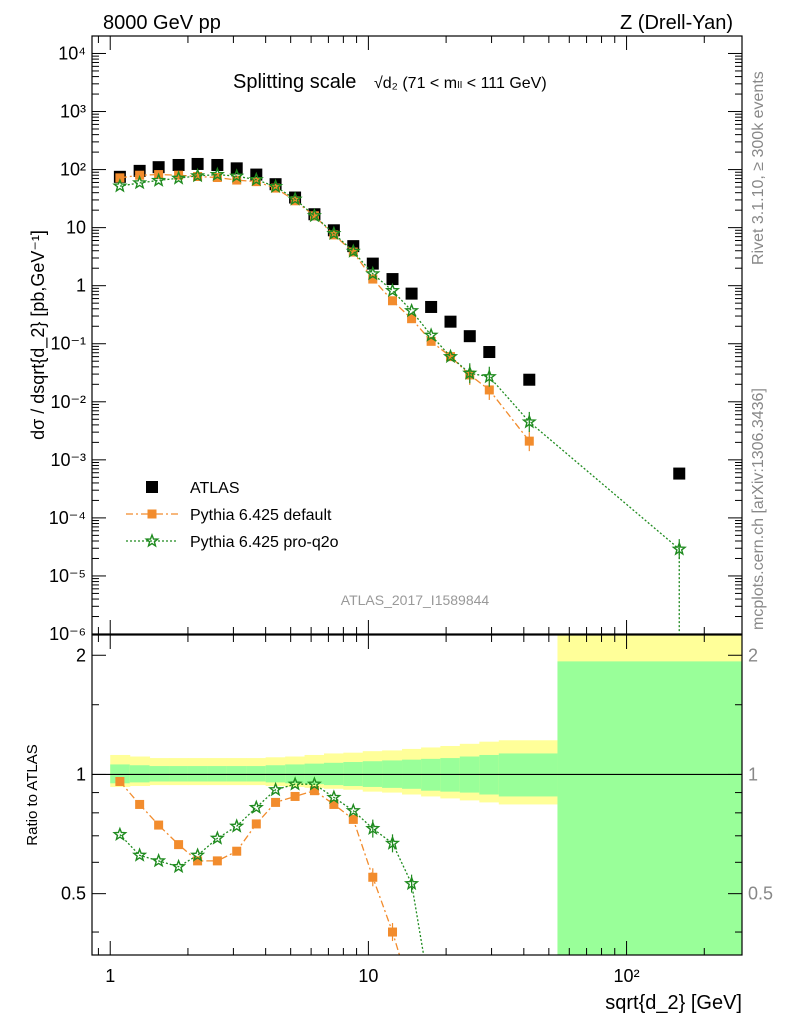 Image resolution: width=786 pixels, height=1024 pixels. What do you see at coordinates (110, 976) in the screenshot?
I see `x-tick-label: 1` at bounding box center [110, 976].